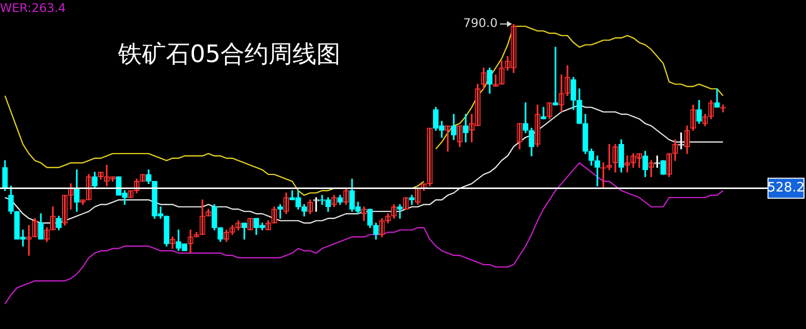  I want to click on text: 528.2, so click(786, 188).